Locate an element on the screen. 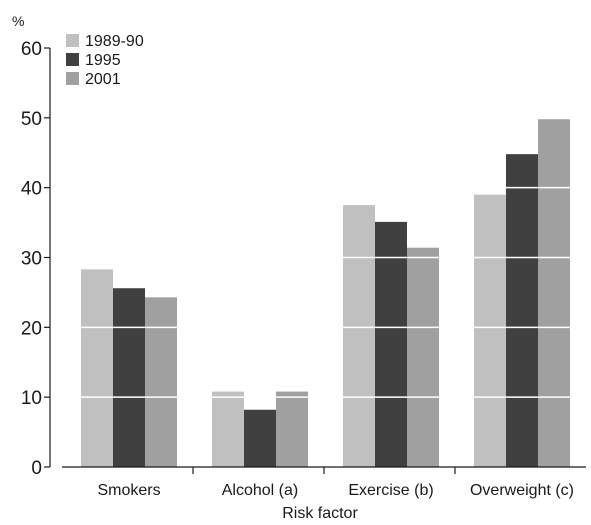 The image size is (591, 525). y-tick-label: 40 is located at coordinates (31, 189).